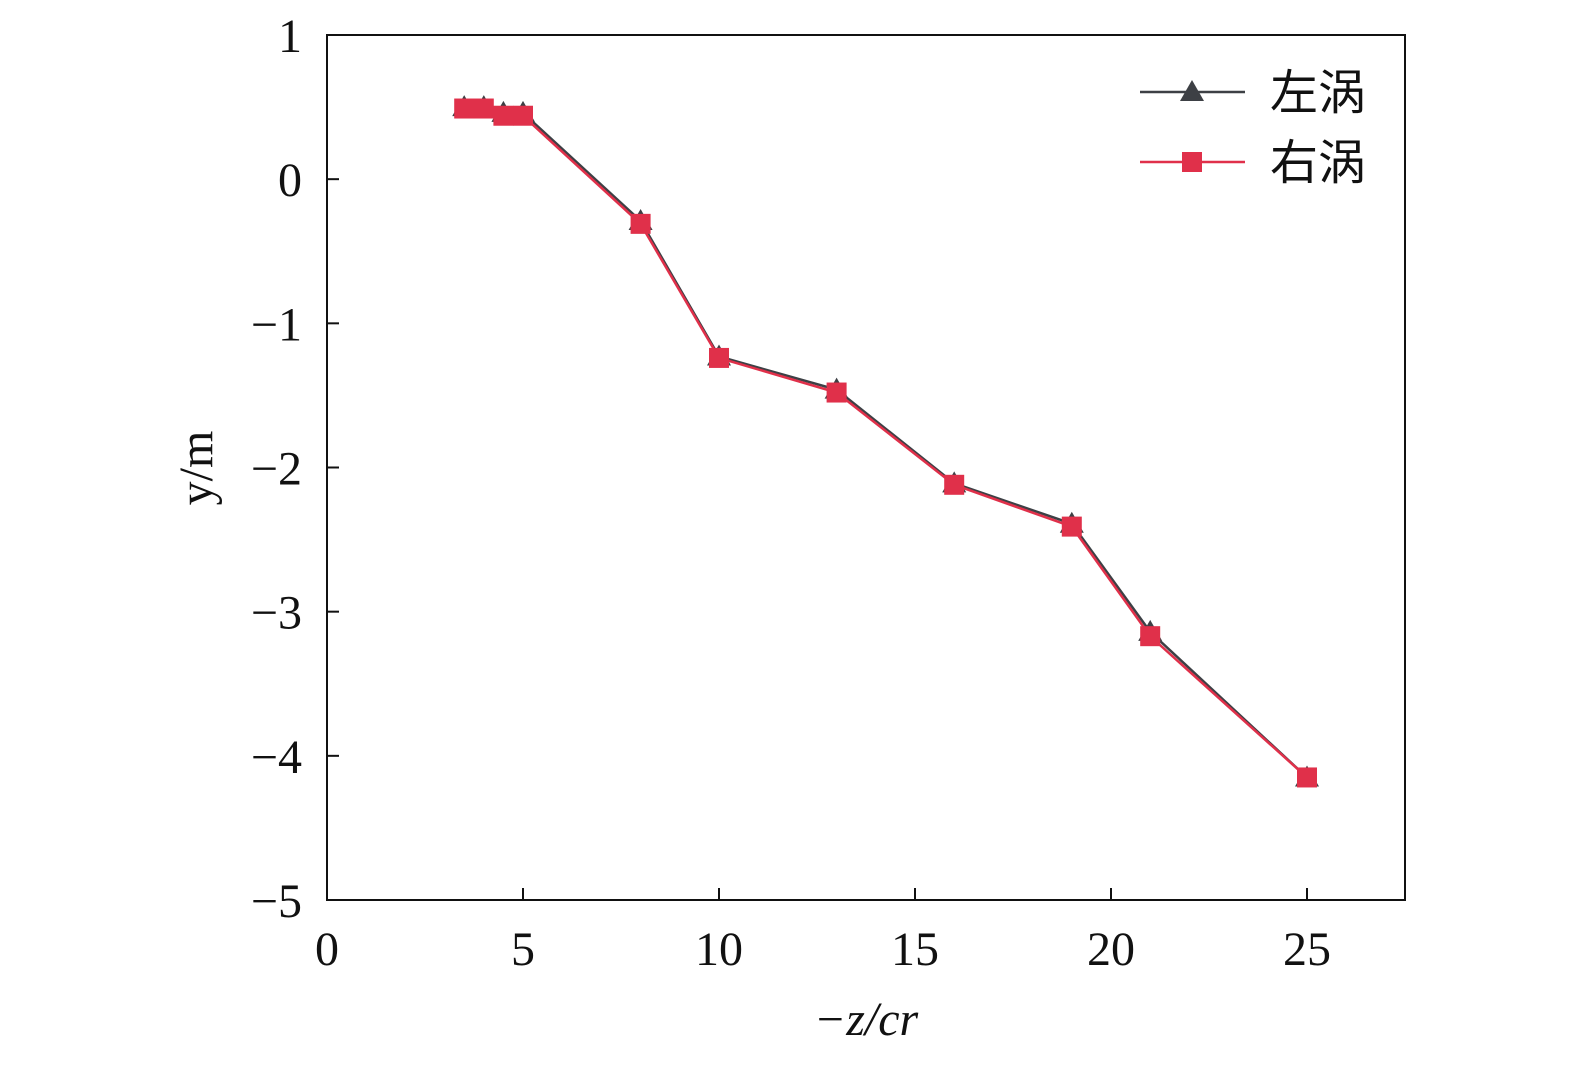 Image resolution: width=1575 pixels, height=1069 pixels. I want to click on x-tick-label: 15, so click(915, 949).